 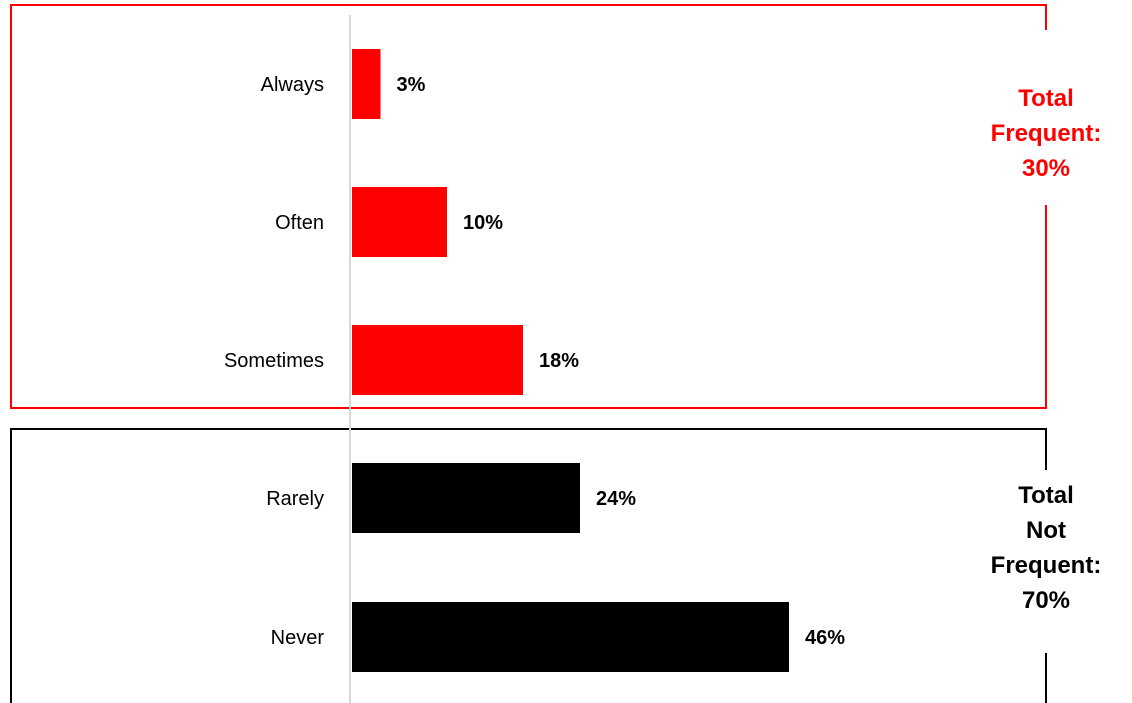 What do you see at coordinates (298, 638) in the screenshot?
I see `category-label-never: Never` at bounding box center [298, 638].